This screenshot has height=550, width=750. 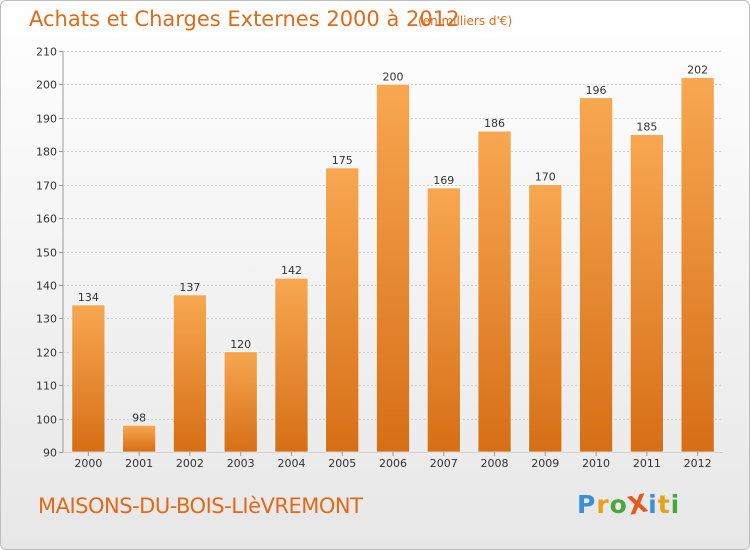 What do you see at coordinates (443, 320) in the screenshot?
I see `bar-2007` at bounding box center [443, 320].